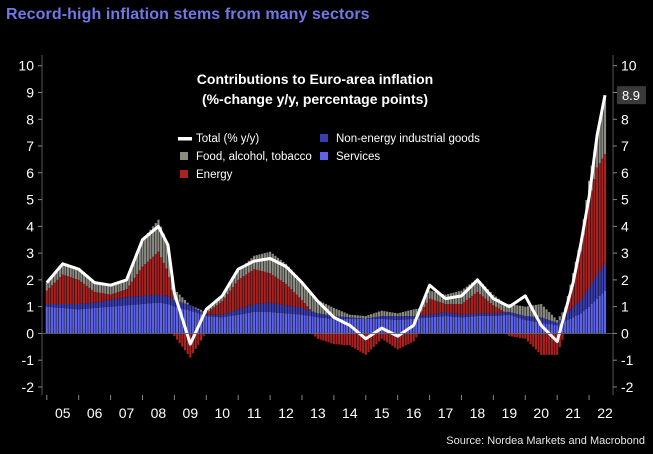 Image resolution: width=653 pixels, height=454 pixels. What do you see at coordinates (218, 139) in the screenshot?
I see `legend-item-total: Total (% y/y)` at bounding box center [218, 139].